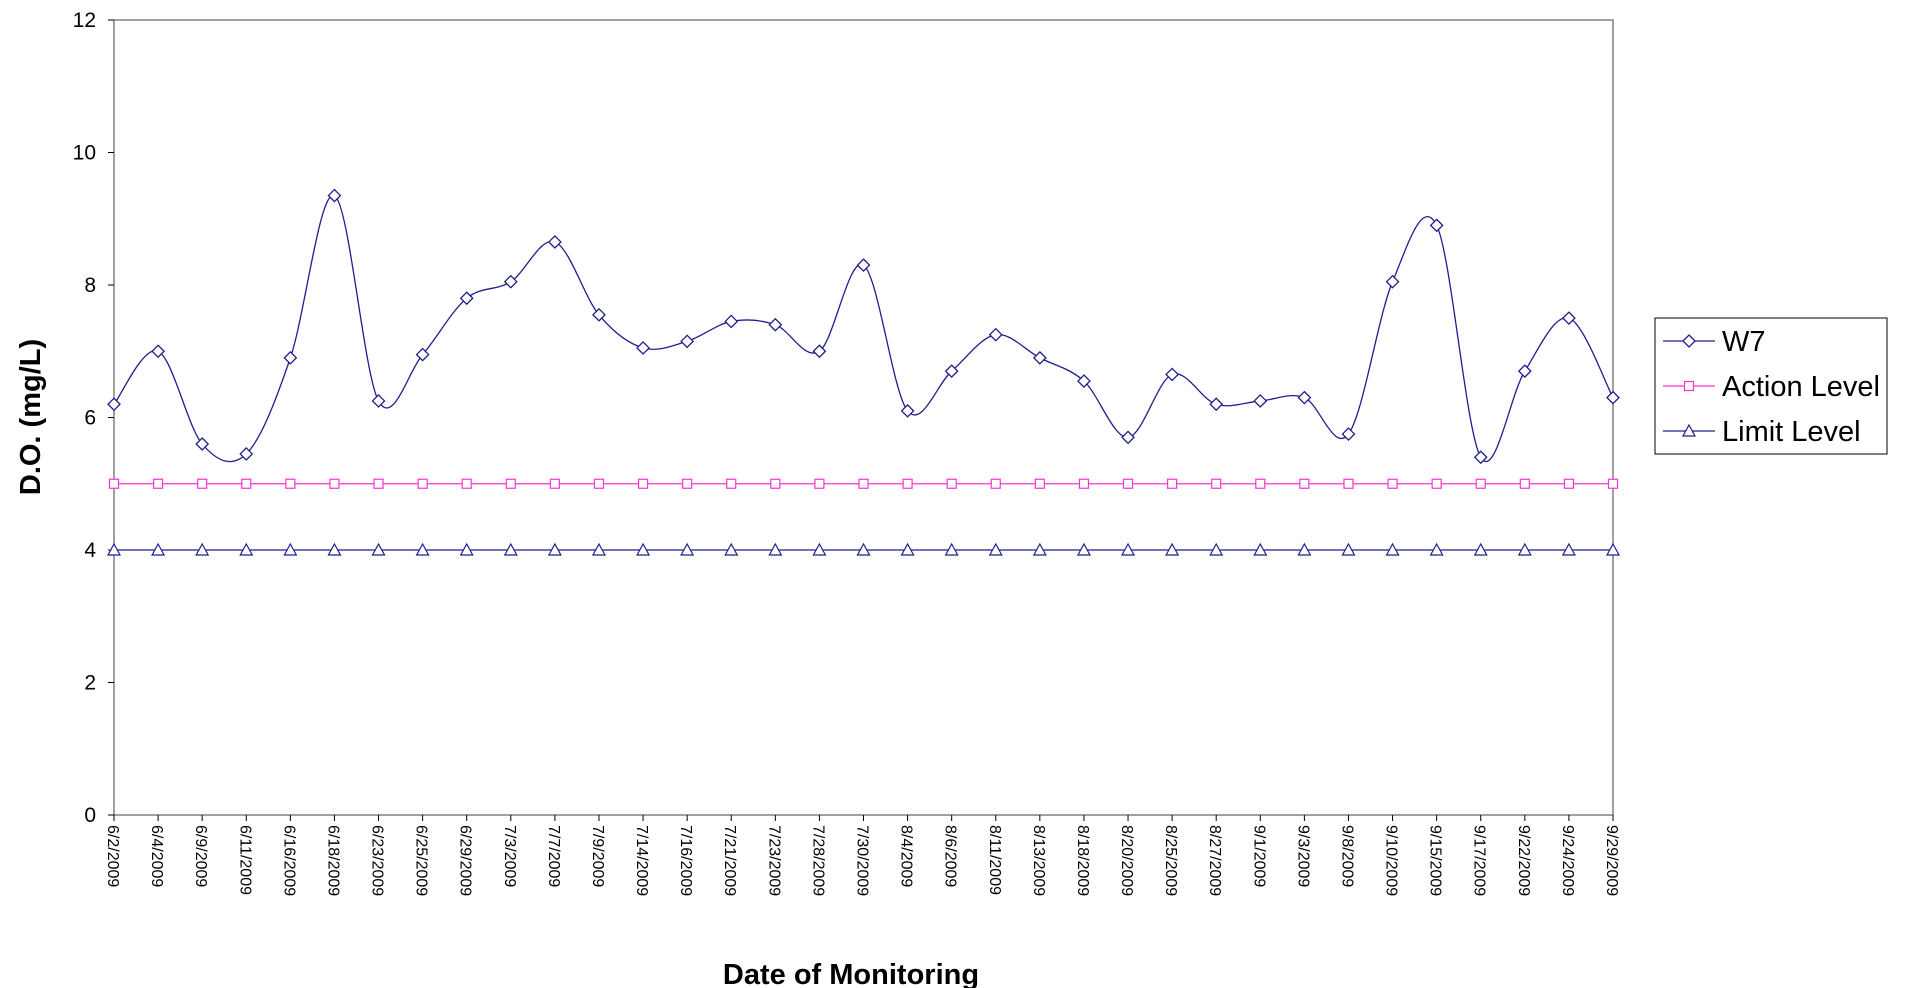 This screenshot has height=988, width=1913. I want to click on legend-marker-w7, so click(1689, 341).